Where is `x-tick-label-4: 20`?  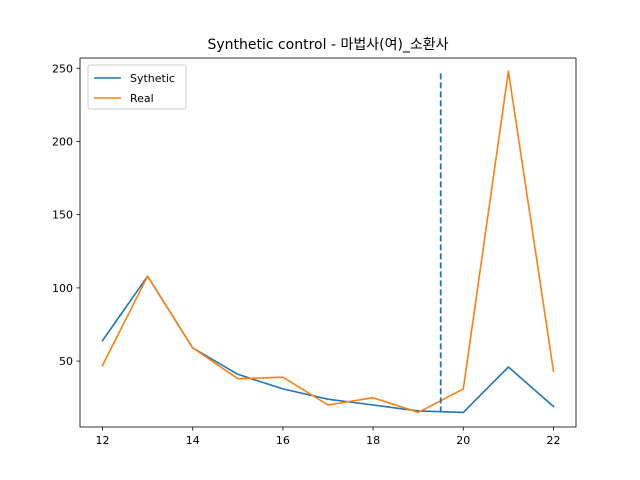
x-tick-label-4: 20 is located at coordinates (463, 440).